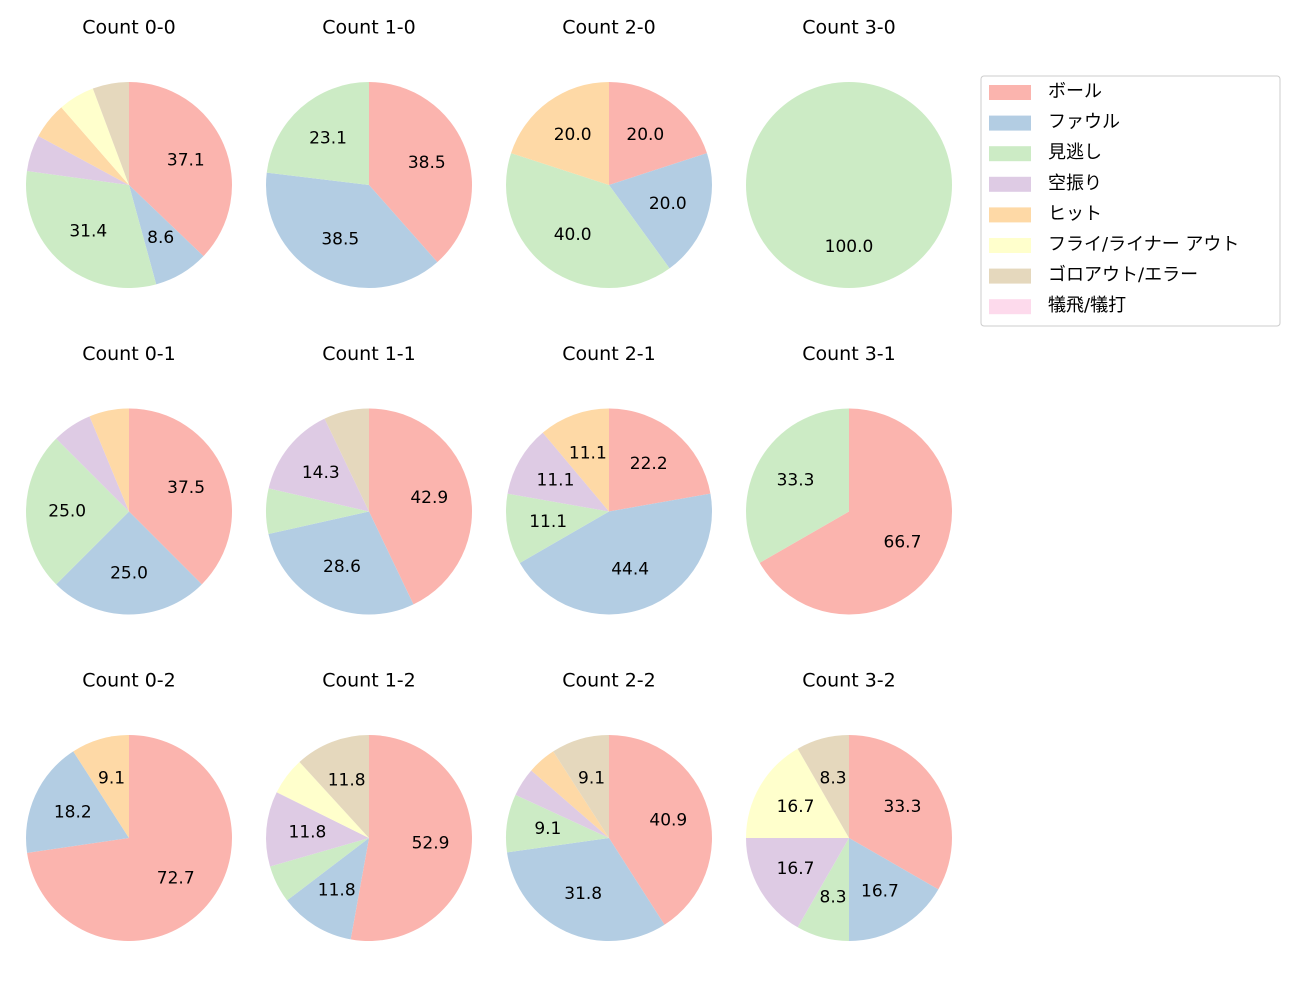 Image resolution: width=1300 pixels, height=1000 pixels. What do you see at coordinates (129, 354) in the screenshot?
I see `chart-title: Count 0-1` at bounding box center [129, 354].